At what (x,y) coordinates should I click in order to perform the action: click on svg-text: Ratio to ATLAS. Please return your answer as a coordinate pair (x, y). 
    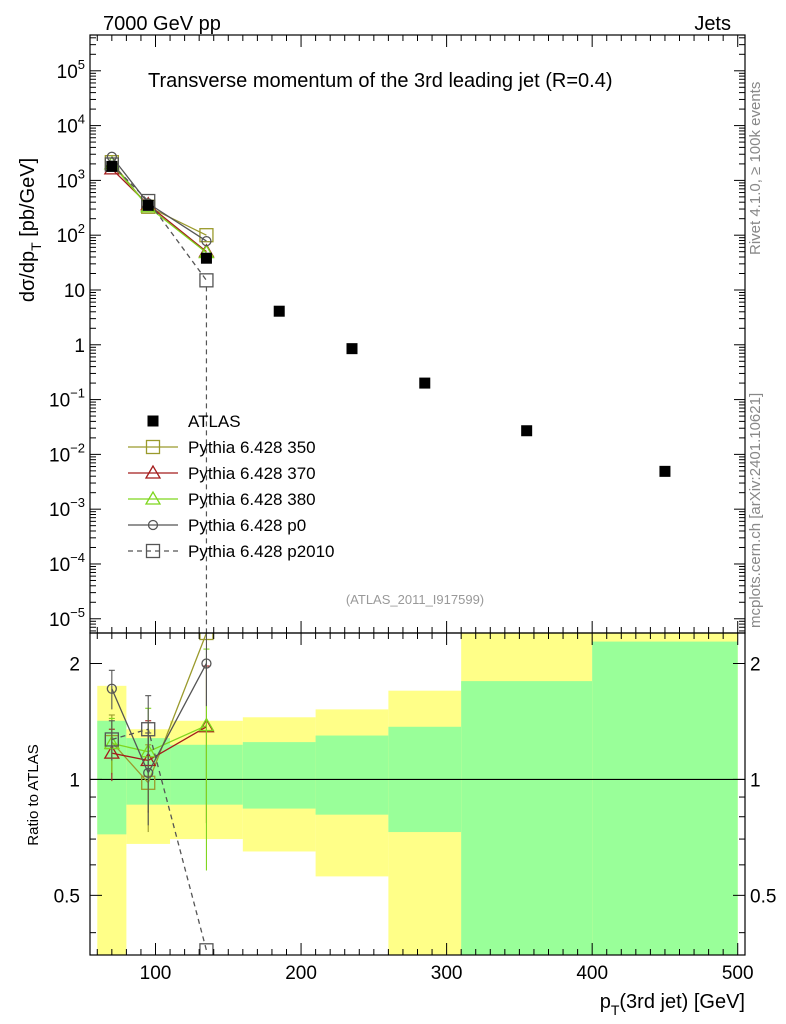
    Looking at the image, I should click on (33, 794).